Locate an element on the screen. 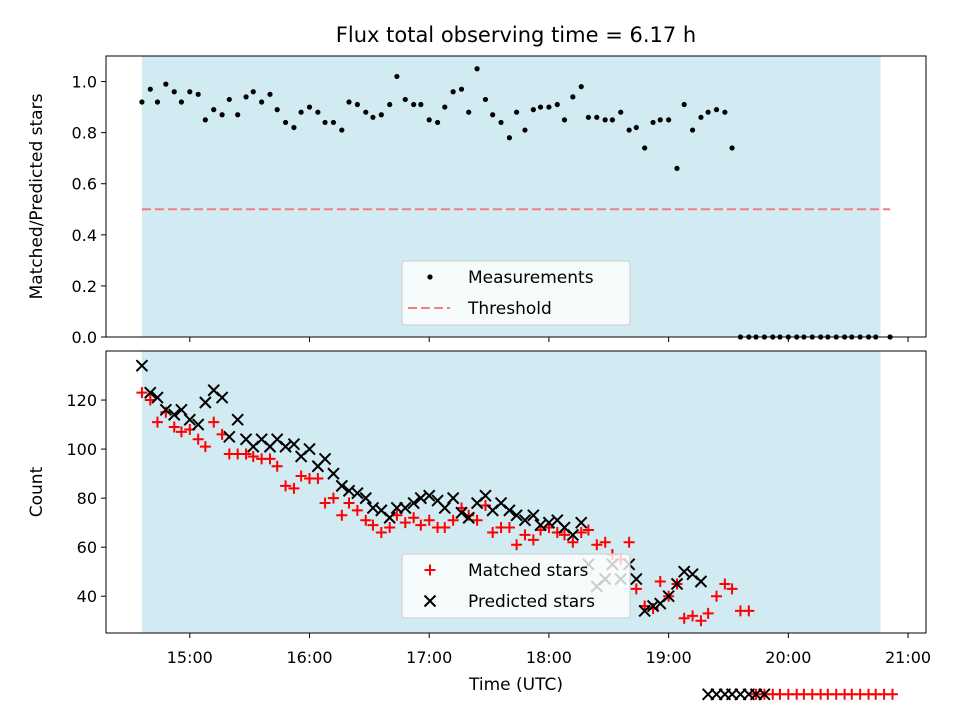 The image size is (960, 720). count-y-ticks: 40 60 80 100 120 is located at coordinates (86, 498).